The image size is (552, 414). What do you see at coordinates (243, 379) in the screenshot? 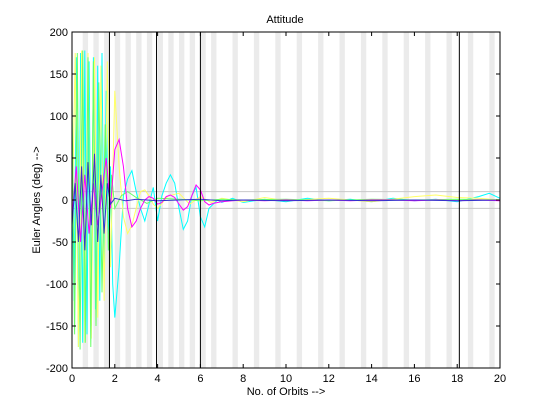
I see `x-tick-label: 8` at bounding box center [243, 379].